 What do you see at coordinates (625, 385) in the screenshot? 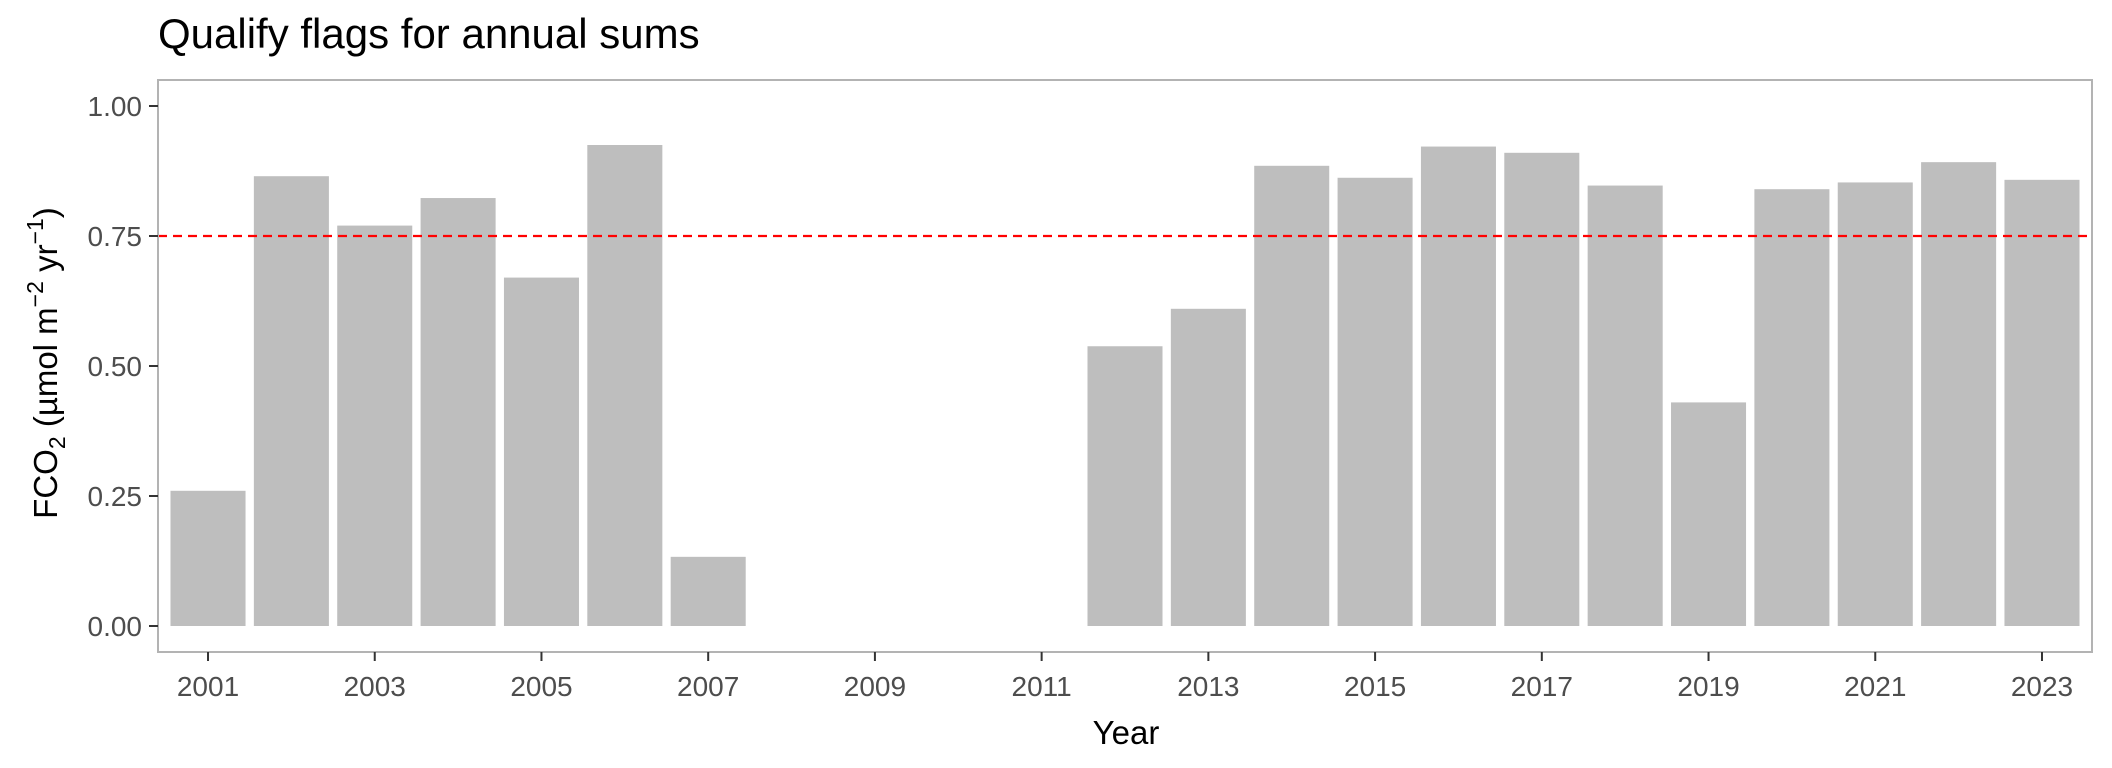
I see `bar-2006` at bounding box center [625, 385].